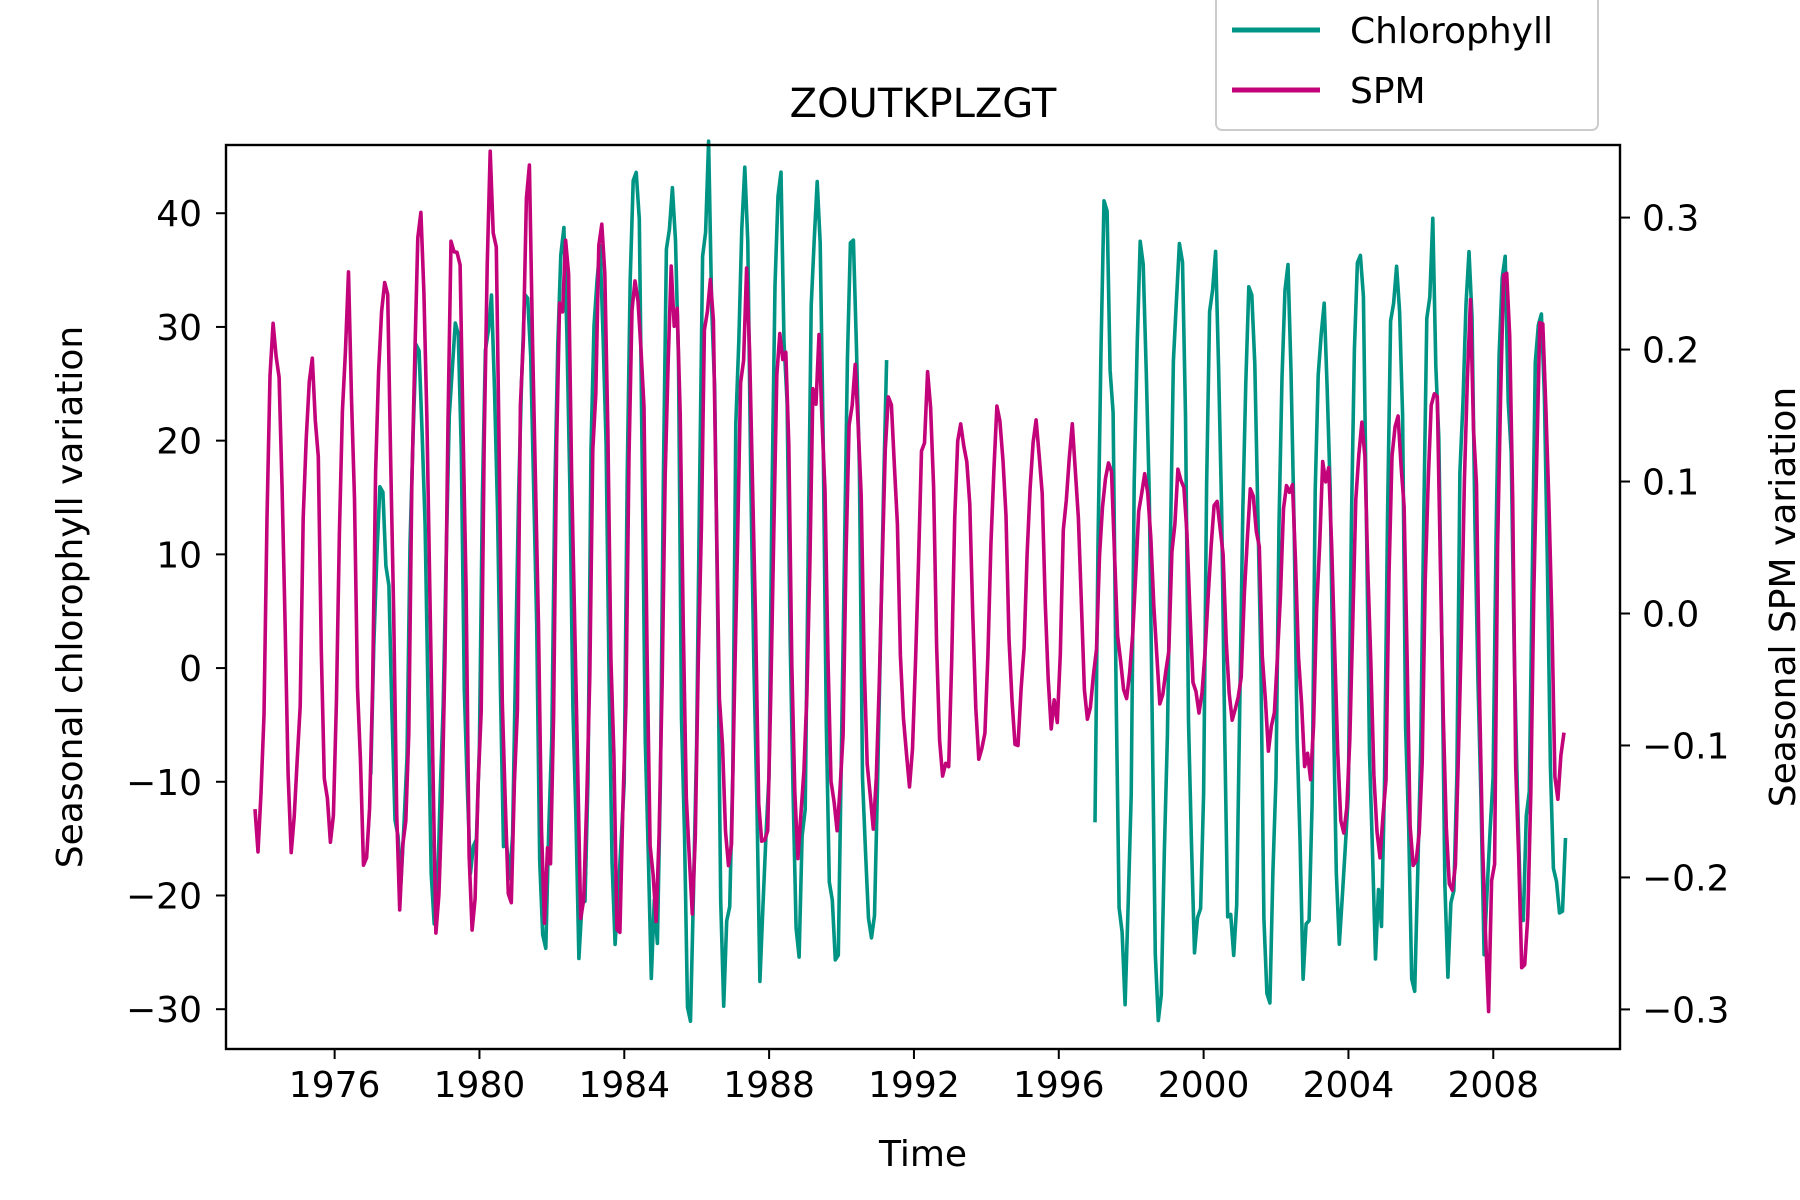 This screenshot has width=1800, height=1200. What do you see at coordinates (624, 1085) in the screenshot?
I see `x-tick-label: 1984` at bounding box center [624, 1085].